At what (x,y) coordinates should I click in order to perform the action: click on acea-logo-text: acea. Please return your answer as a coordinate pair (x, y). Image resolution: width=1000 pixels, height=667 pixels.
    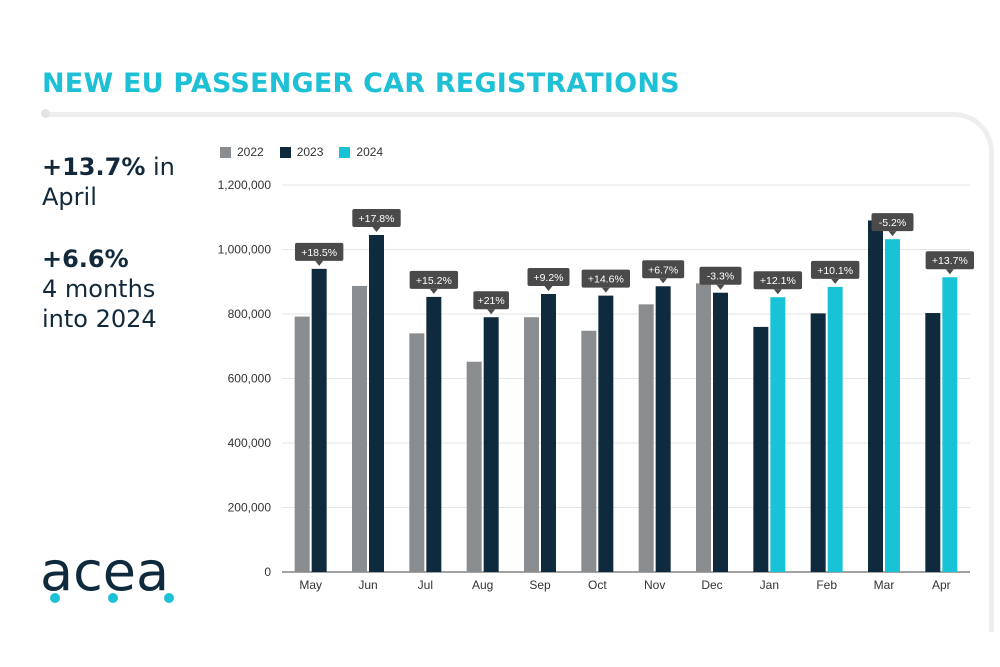
    Looking at the image, I should click on (104, 572).